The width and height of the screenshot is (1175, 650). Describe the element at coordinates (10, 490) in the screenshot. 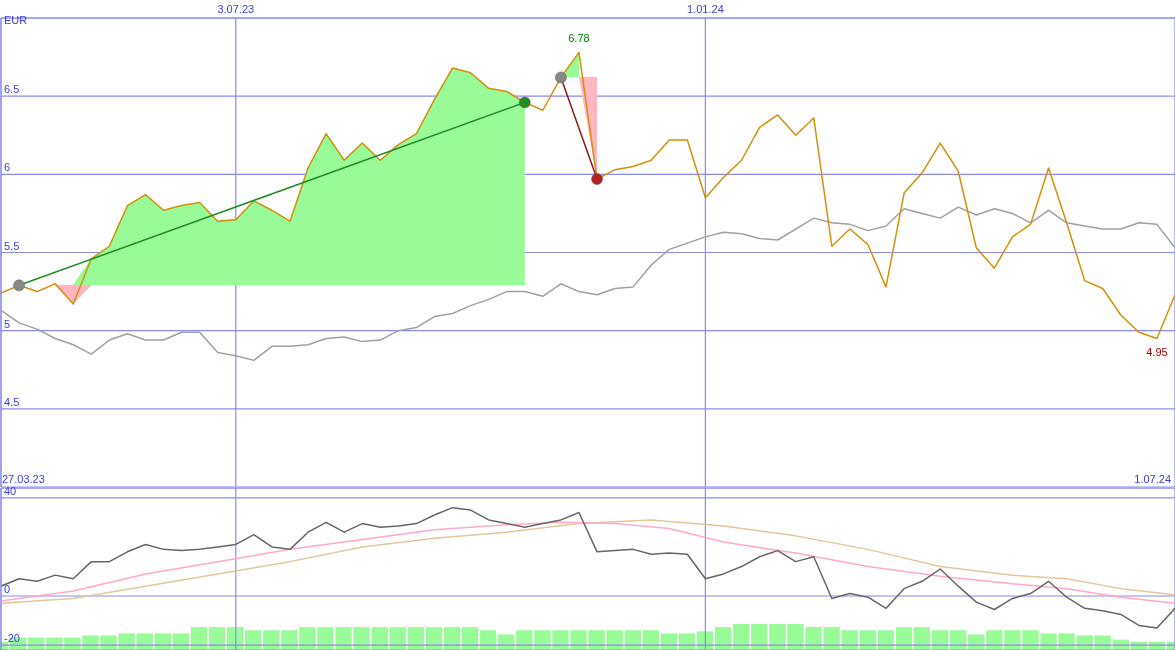

I see `y-tick-label: 40` at that location.